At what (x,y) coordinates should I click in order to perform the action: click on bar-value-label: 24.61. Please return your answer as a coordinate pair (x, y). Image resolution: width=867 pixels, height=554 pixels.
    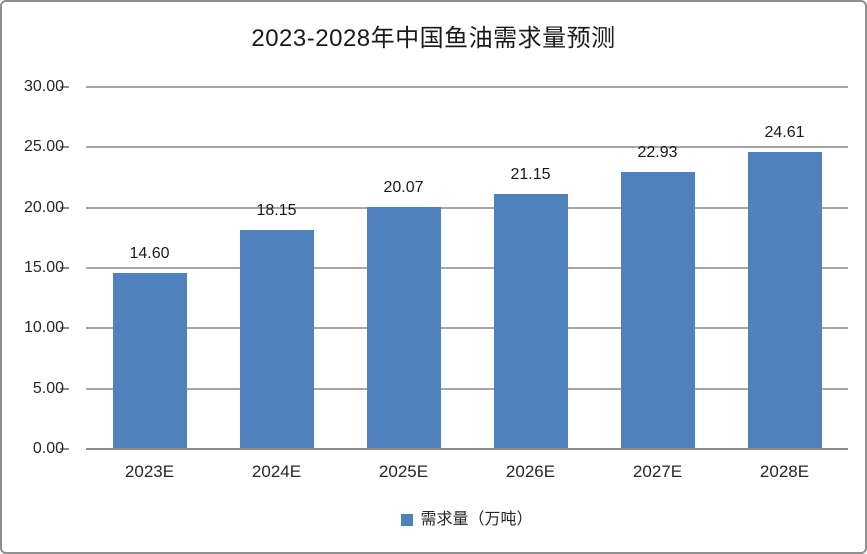
    Looking at the image, I should click on (784, 133).